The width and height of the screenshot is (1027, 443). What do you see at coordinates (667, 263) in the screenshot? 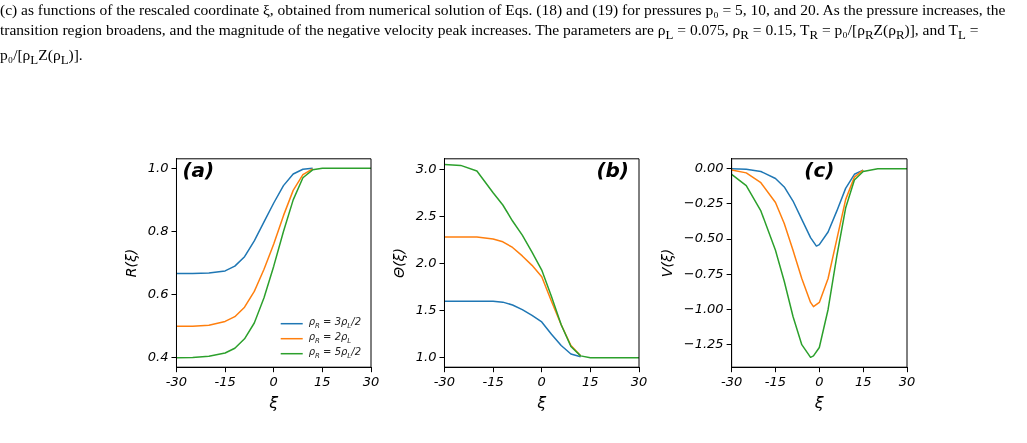
I see `y-axis-title: V(ξ)` at bounding box center [667, 263].